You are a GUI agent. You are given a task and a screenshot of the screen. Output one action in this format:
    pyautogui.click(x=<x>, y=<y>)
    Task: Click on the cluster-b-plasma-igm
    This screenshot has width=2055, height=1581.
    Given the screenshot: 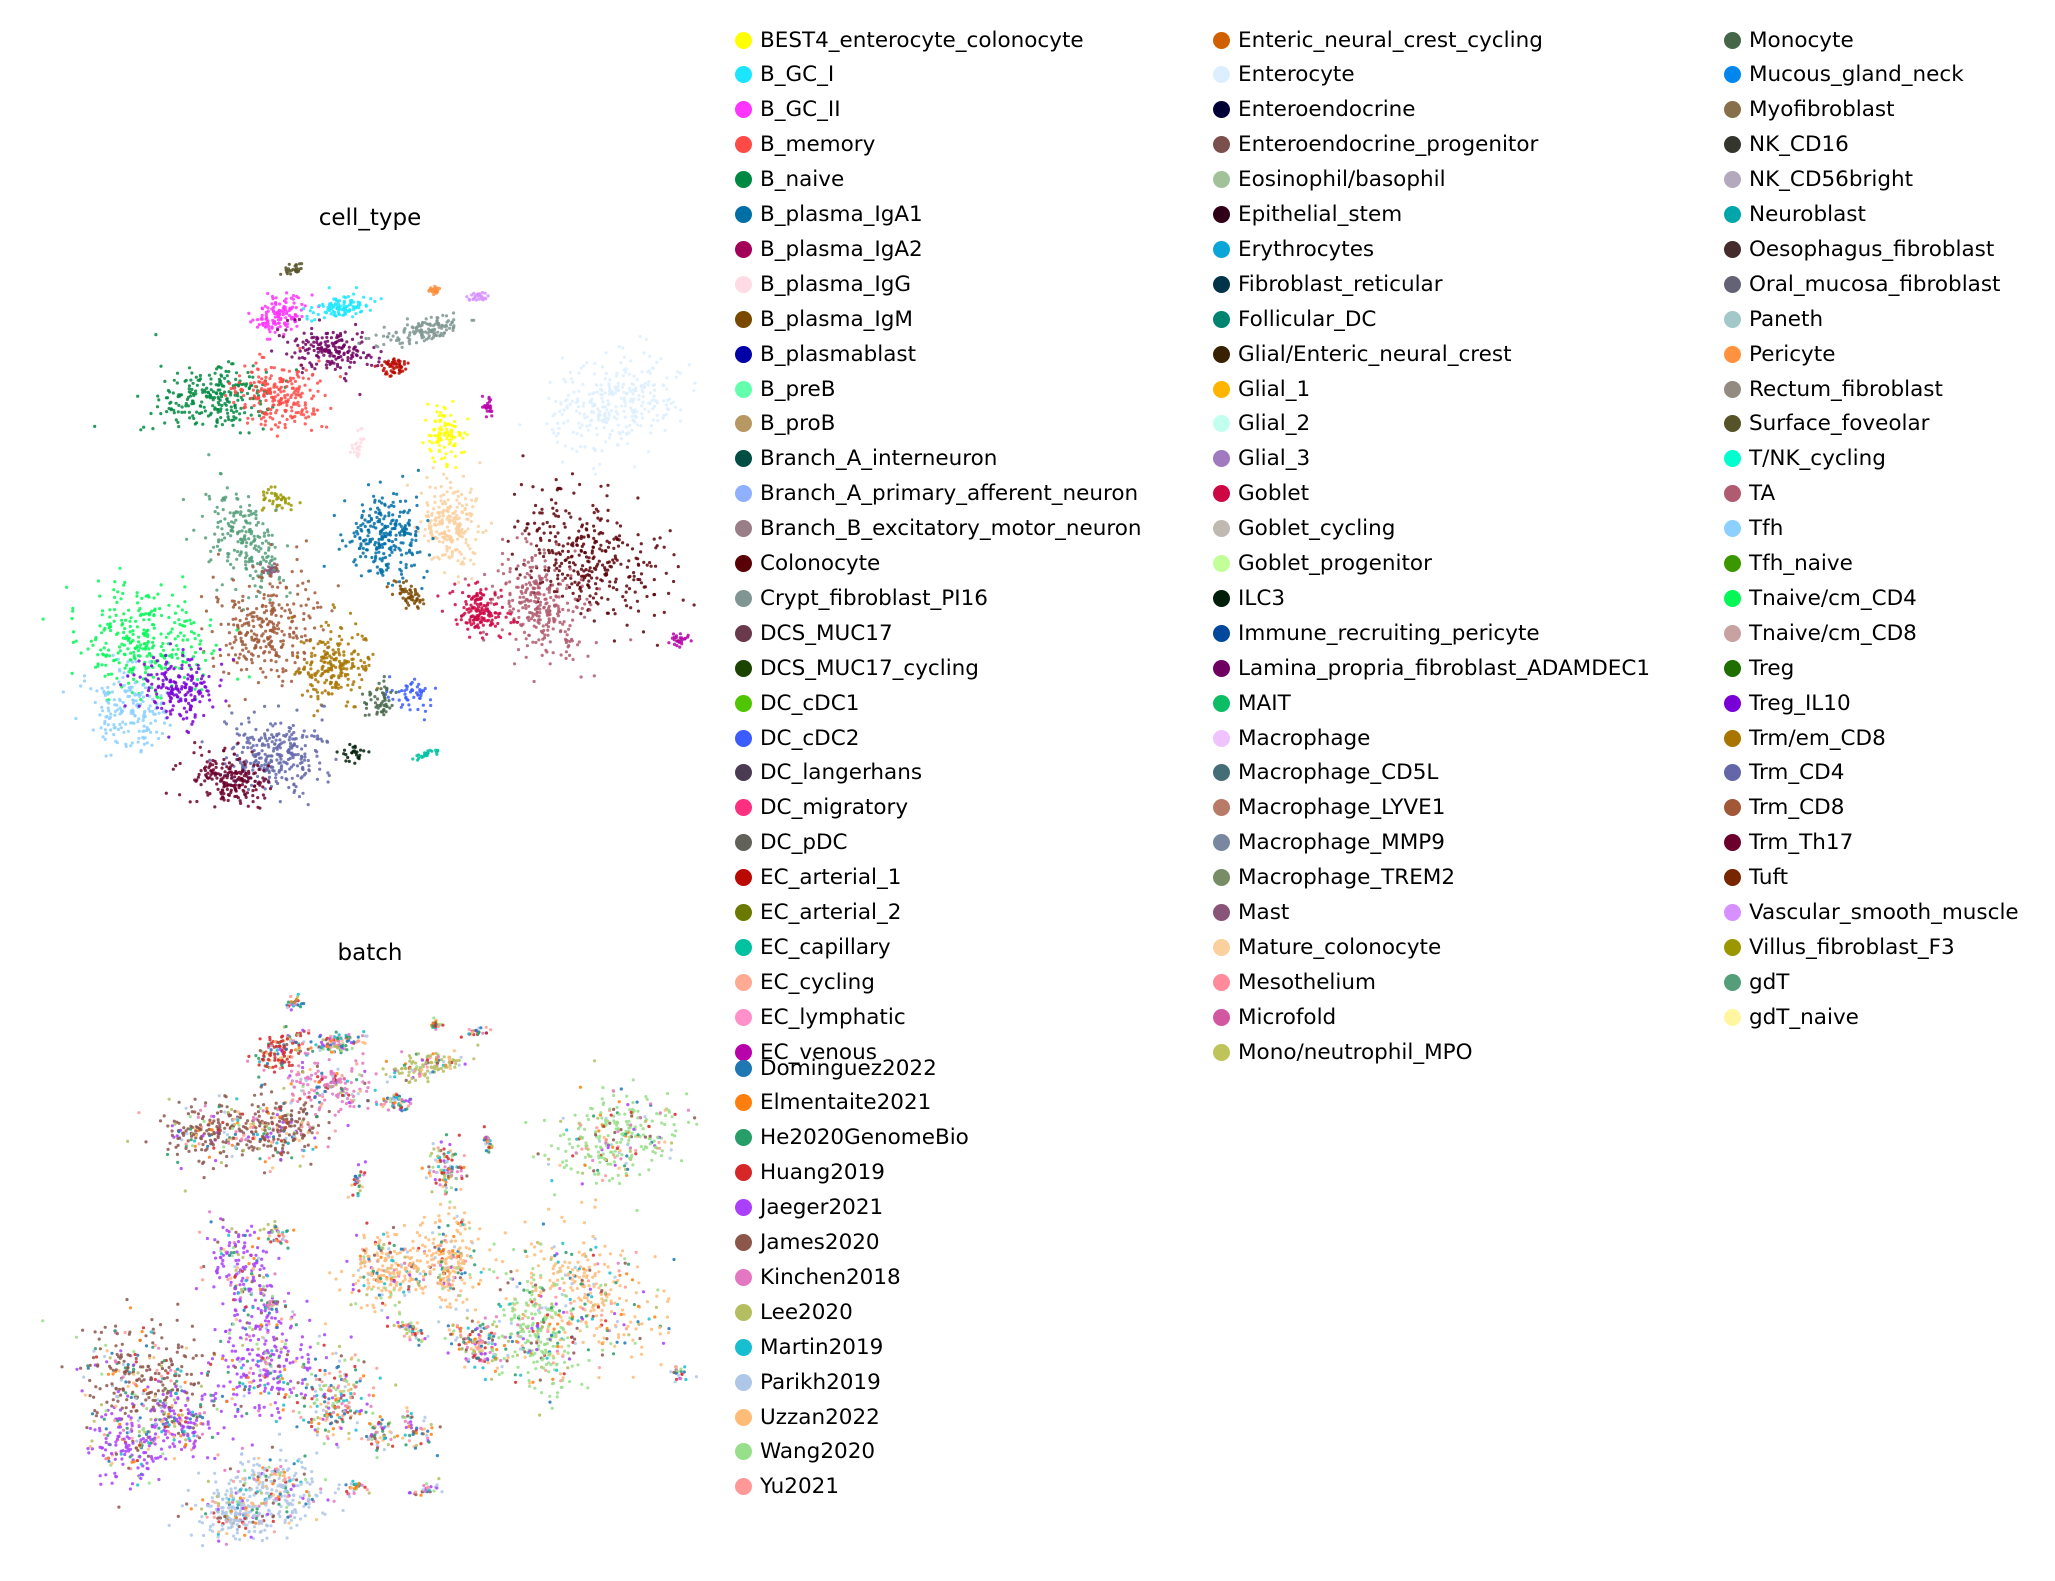 What is the action you would take?
    pyautogui.click(x=405, y=594)
    